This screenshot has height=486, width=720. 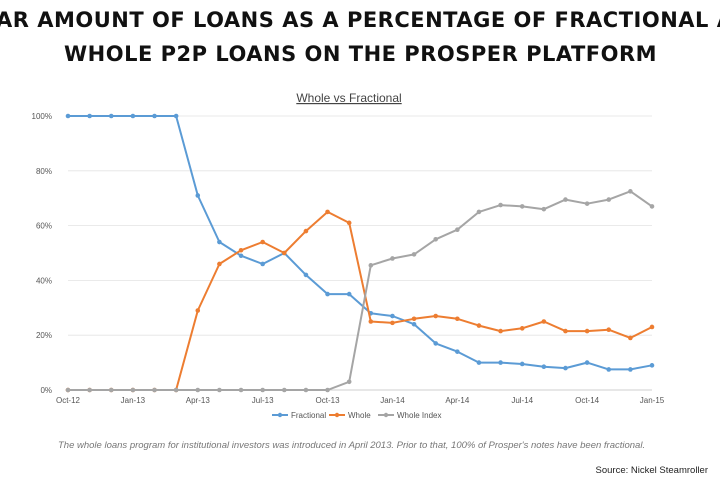 I want to click on x-tick-label: Jul-13, so click(x=263, y=400).